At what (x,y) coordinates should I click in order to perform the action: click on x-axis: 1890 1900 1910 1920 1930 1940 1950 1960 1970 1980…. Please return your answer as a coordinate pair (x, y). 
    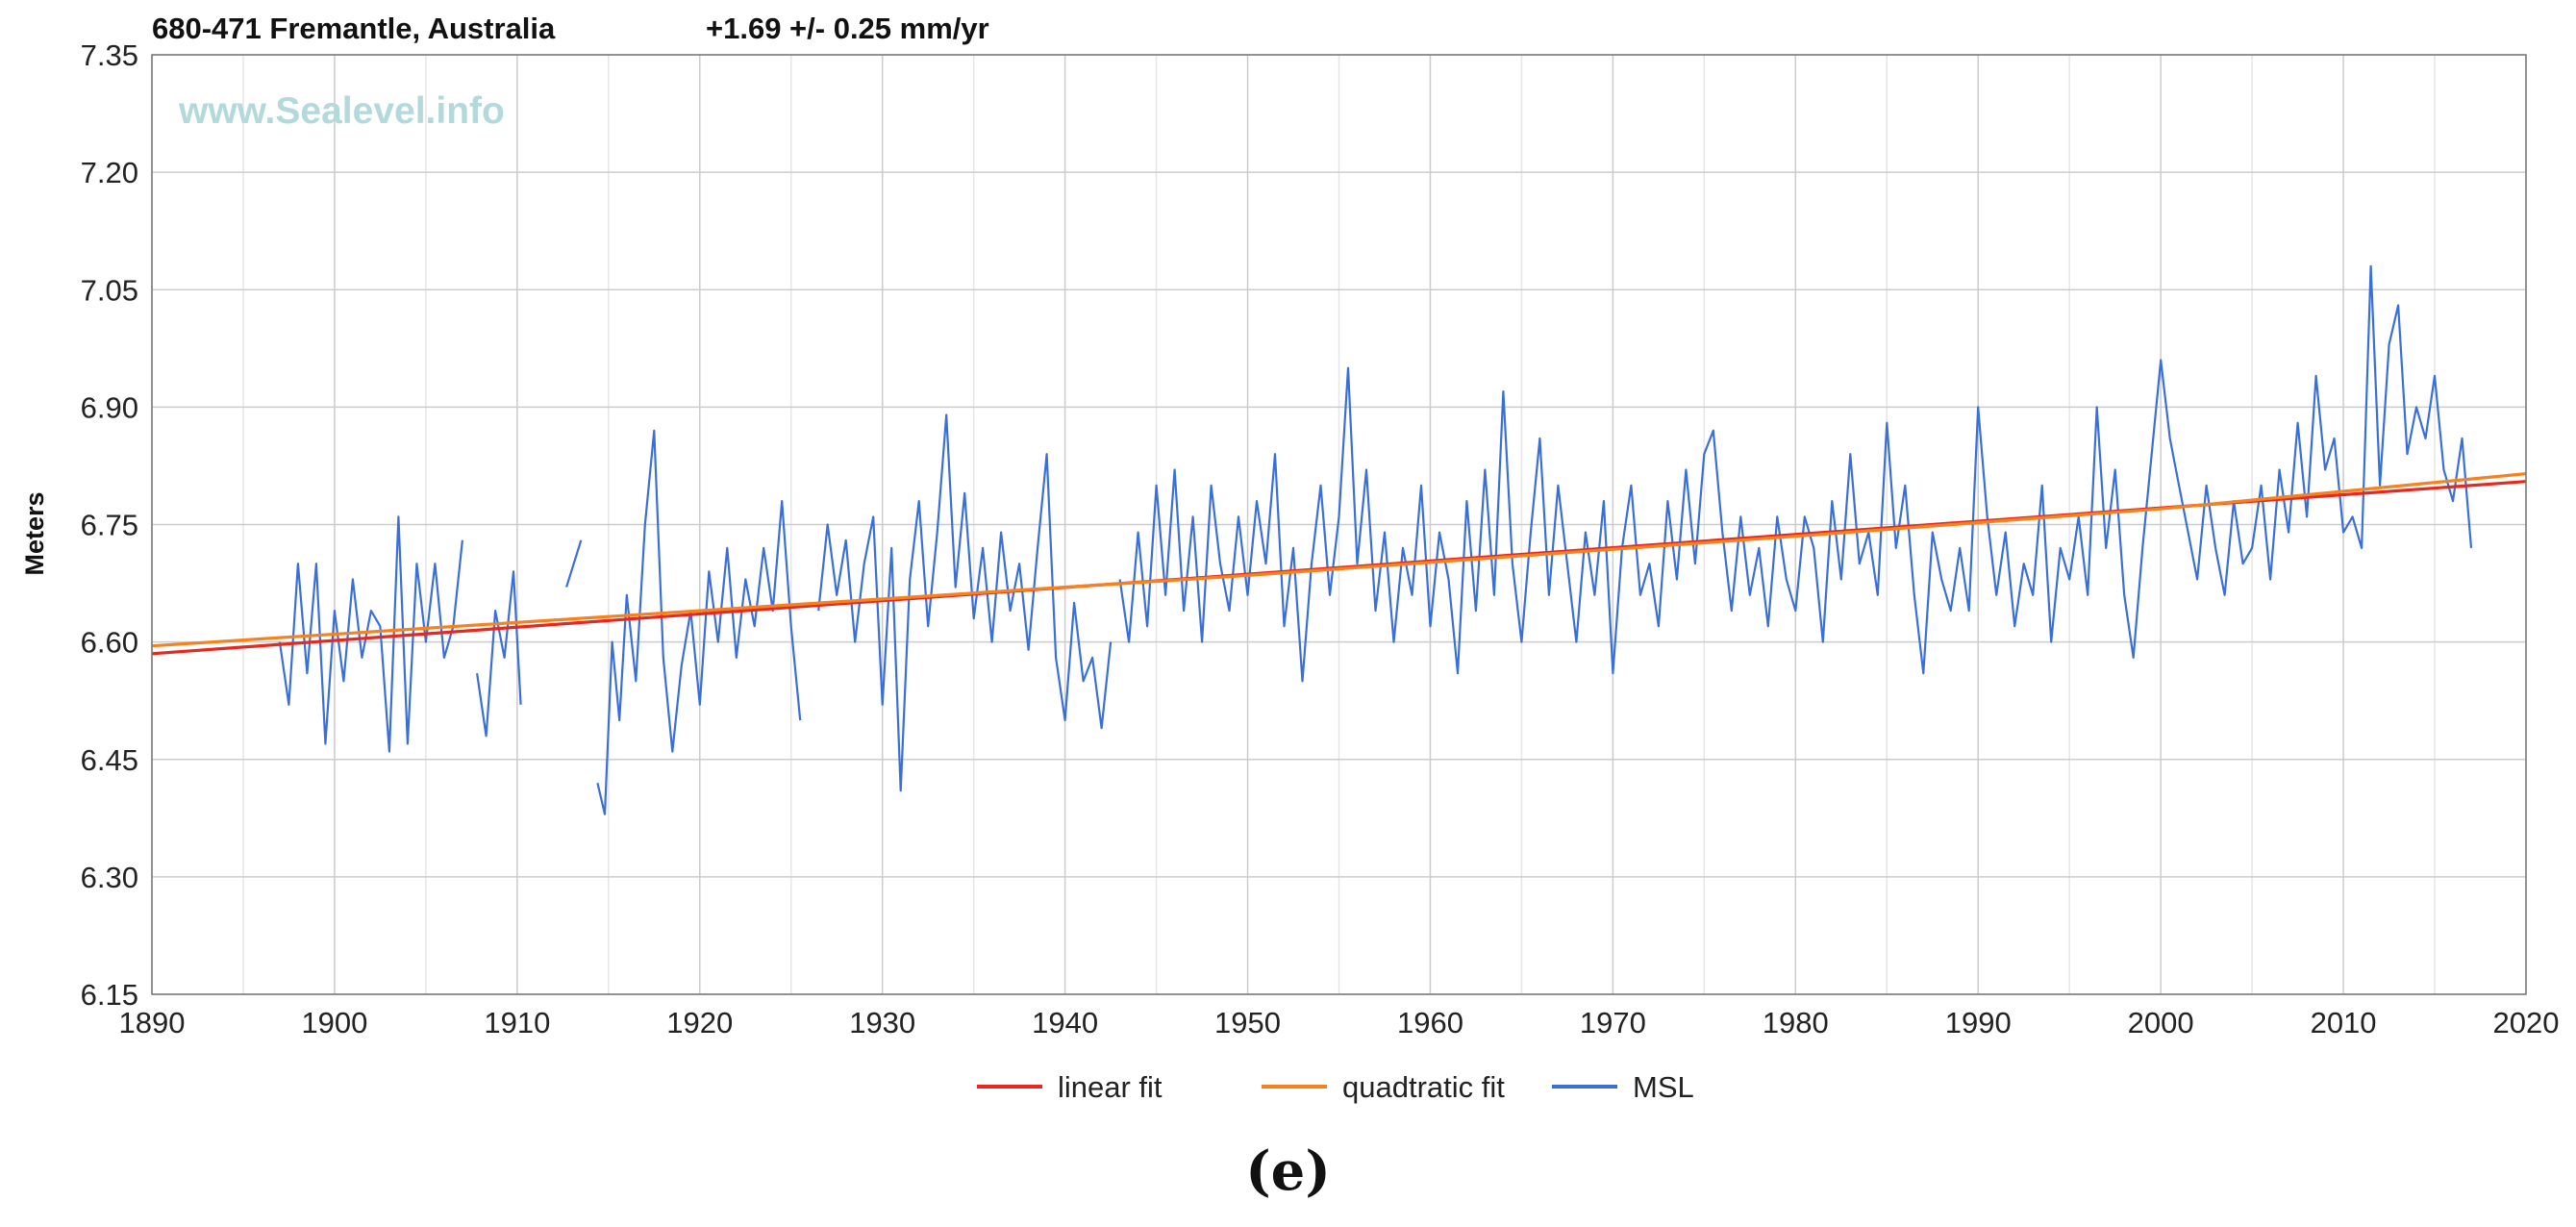
    Looking at the image, I should click on (1339, 1022).